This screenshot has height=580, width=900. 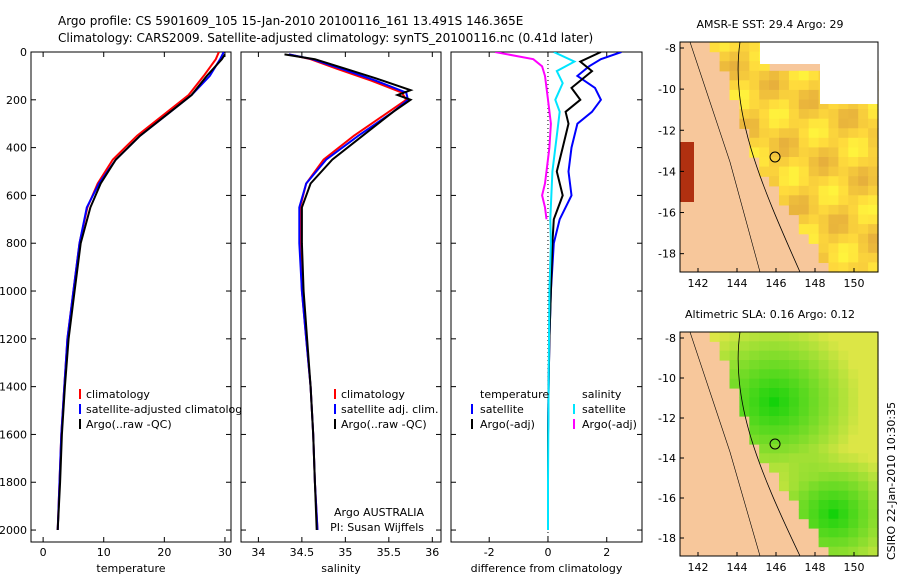 I want to click on shelf-contour, so click(x=769, y=444).